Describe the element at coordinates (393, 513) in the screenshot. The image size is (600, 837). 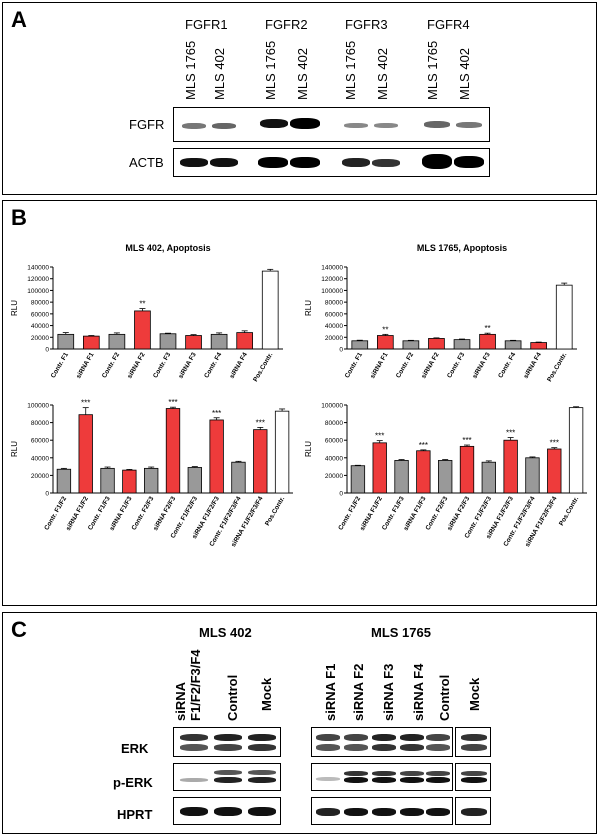
I see `category-label: Contr. F1/F3` at that location.